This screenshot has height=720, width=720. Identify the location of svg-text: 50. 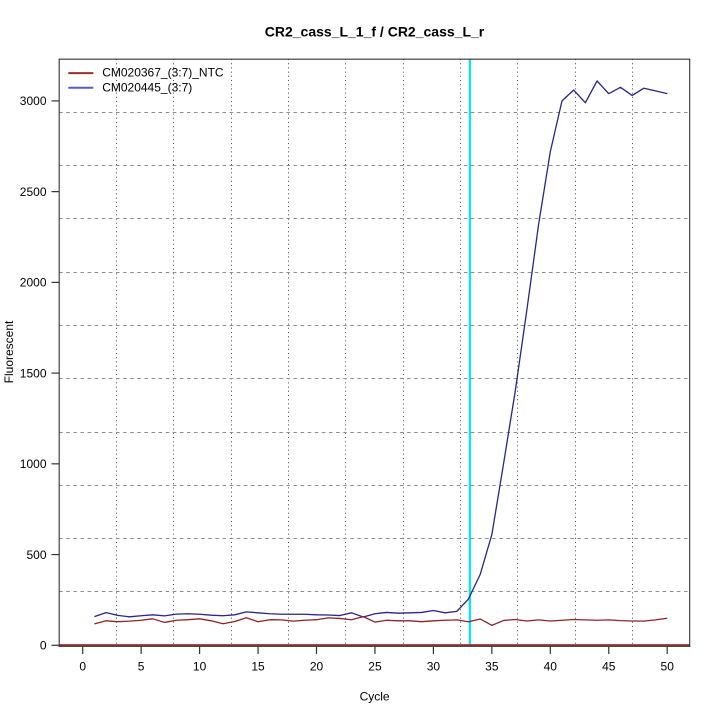
(668, 667).